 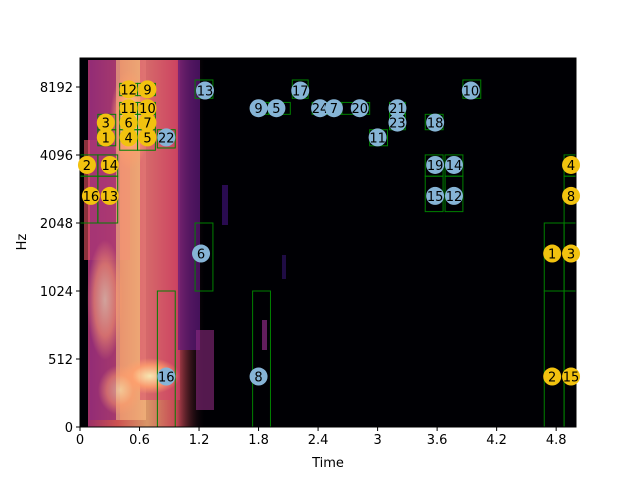 I want to click on yellow-marker-label: 10, so click(x=147, y=109).